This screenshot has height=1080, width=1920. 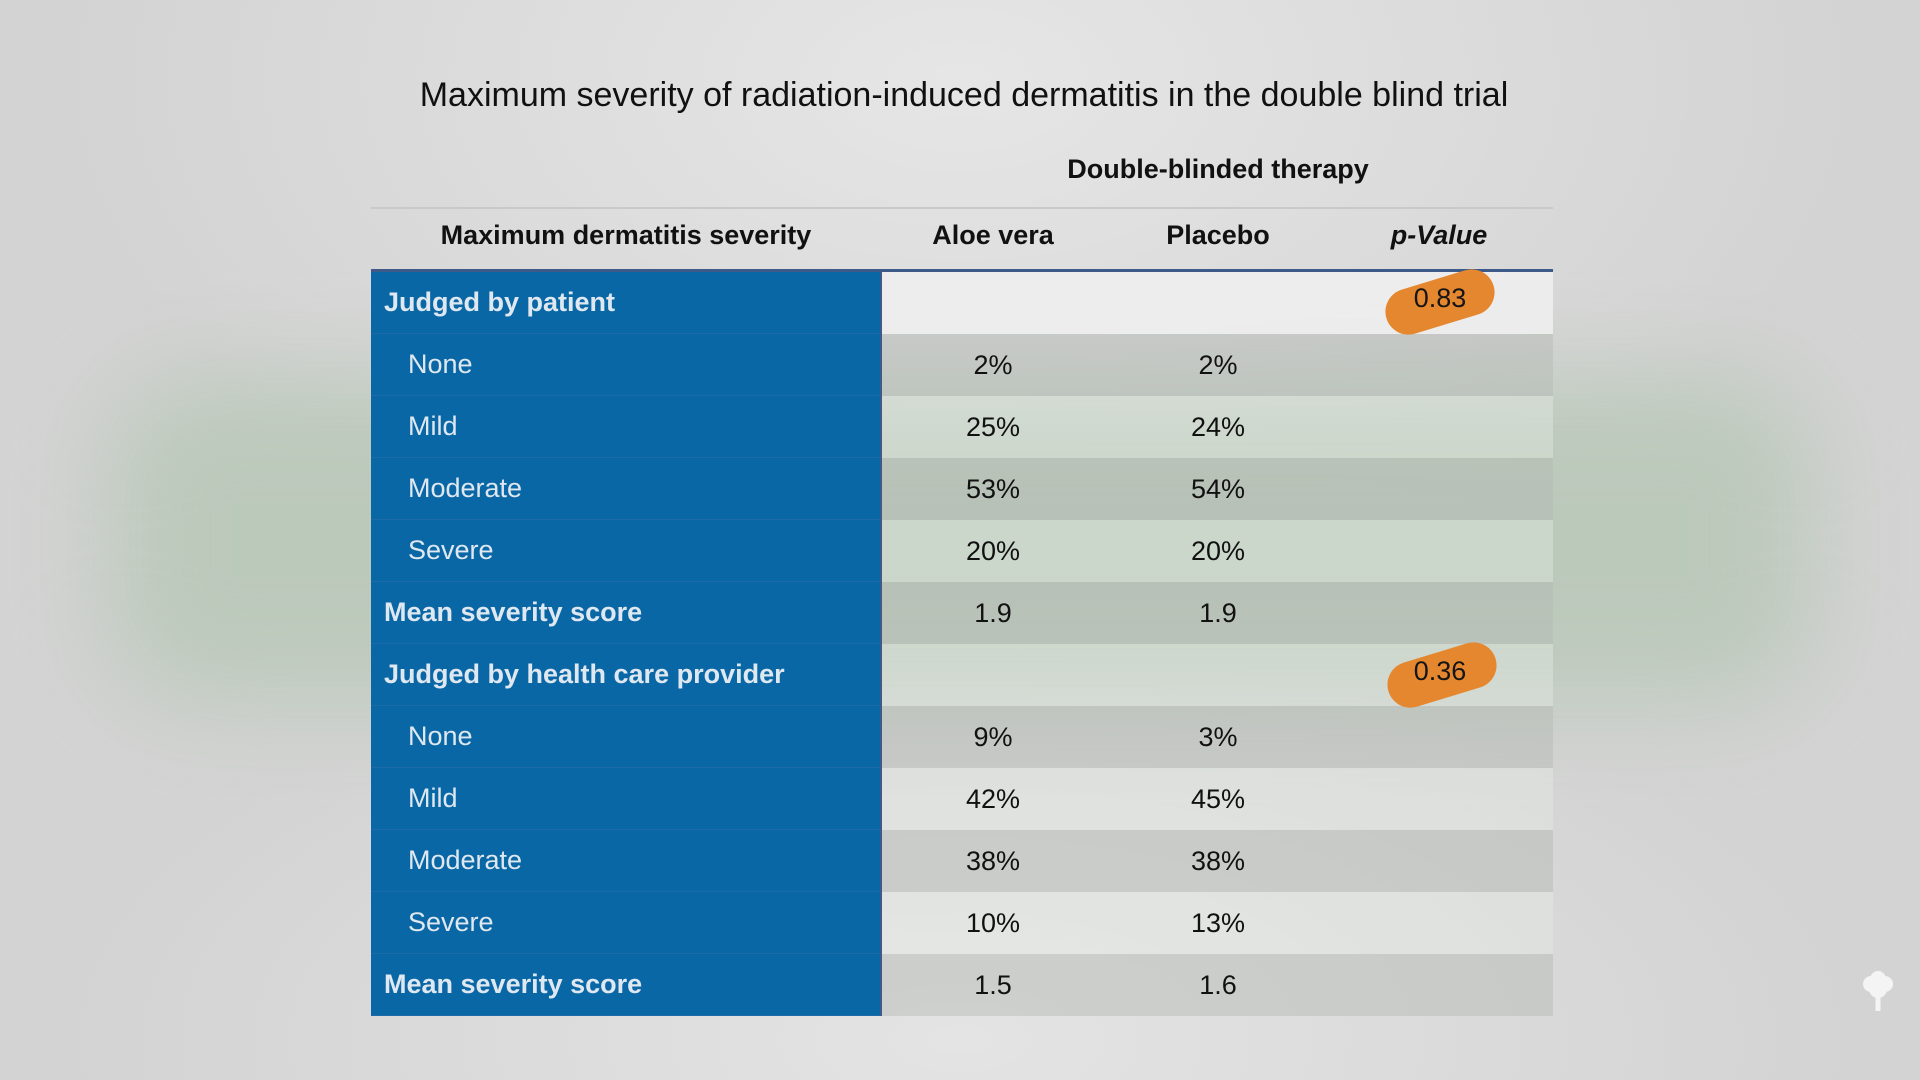 I want to click on table-row: None 2% 2%, so click(x=962, y=365).